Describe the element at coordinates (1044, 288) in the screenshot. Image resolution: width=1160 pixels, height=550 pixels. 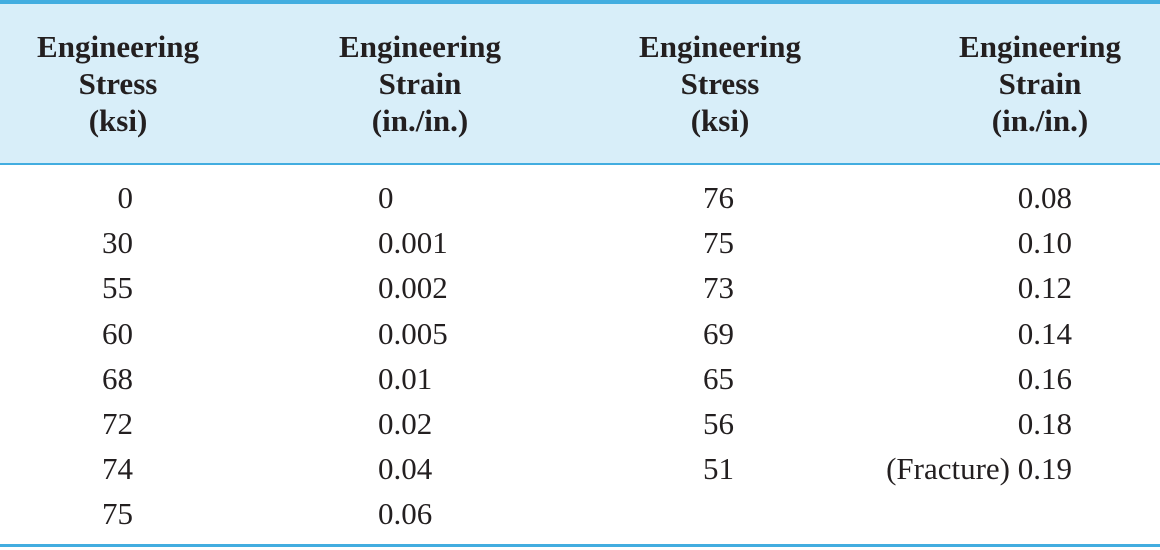
I see `table-cell: 0.12` at that location.